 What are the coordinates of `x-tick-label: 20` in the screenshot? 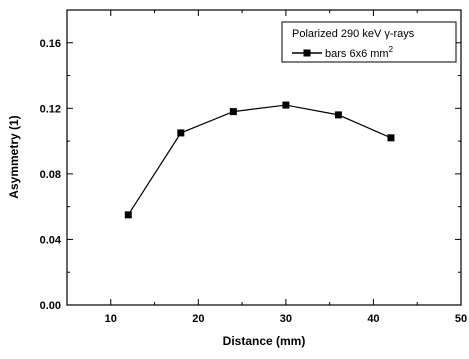 It's located at (198, 319).